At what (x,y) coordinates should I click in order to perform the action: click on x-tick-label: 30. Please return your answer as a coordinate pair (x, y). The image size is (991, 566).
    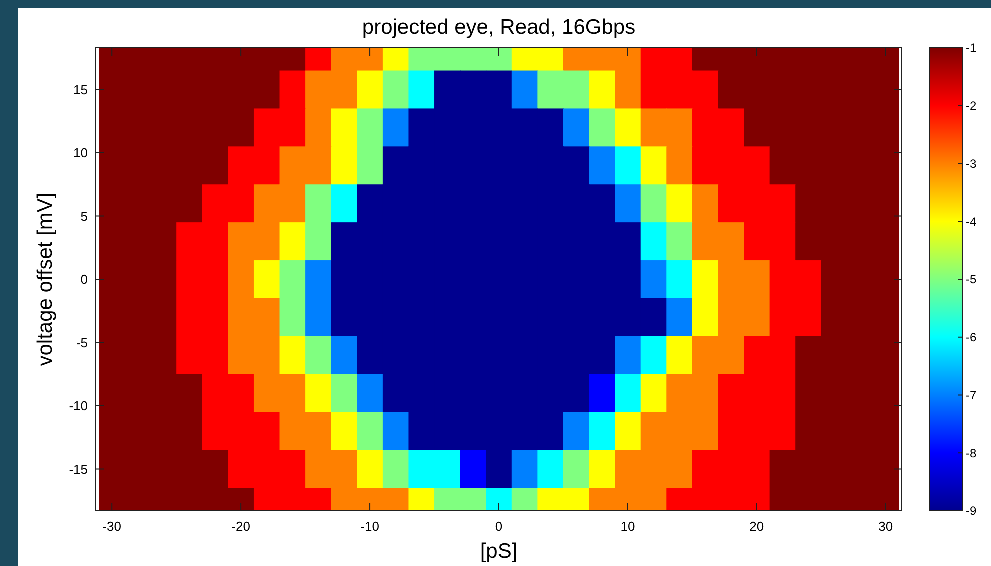
    Looking at the image, I should click on (886, 526).